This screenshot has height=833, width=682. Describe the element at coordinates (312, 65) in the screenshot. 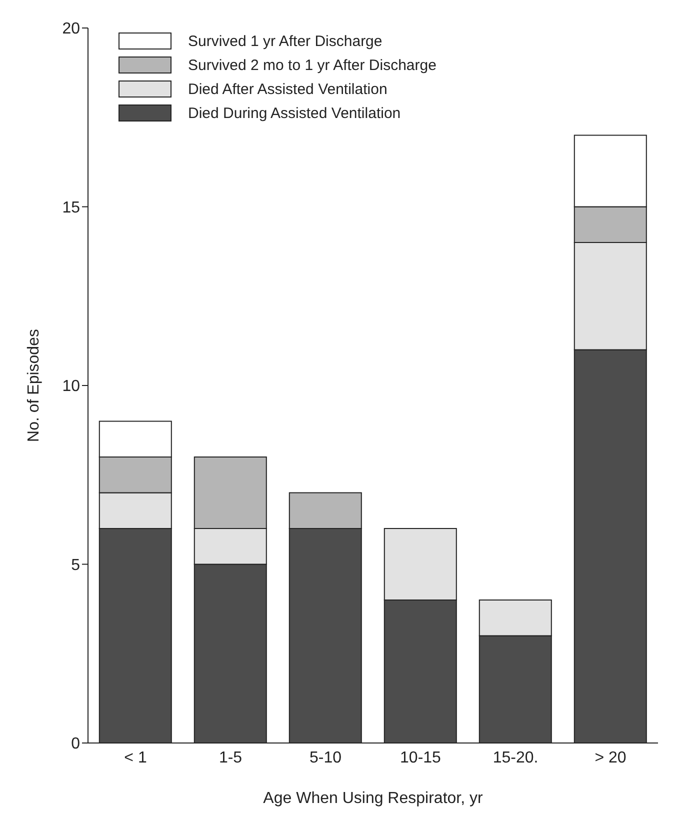

I see `legend-label: Survived 2 mo to 1 yr After Discharge` at that location.